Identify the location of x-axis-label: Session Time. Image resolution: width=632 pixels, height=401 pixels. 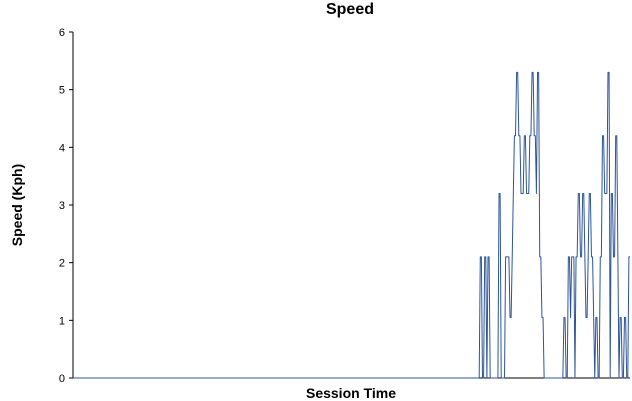
(351, 393).